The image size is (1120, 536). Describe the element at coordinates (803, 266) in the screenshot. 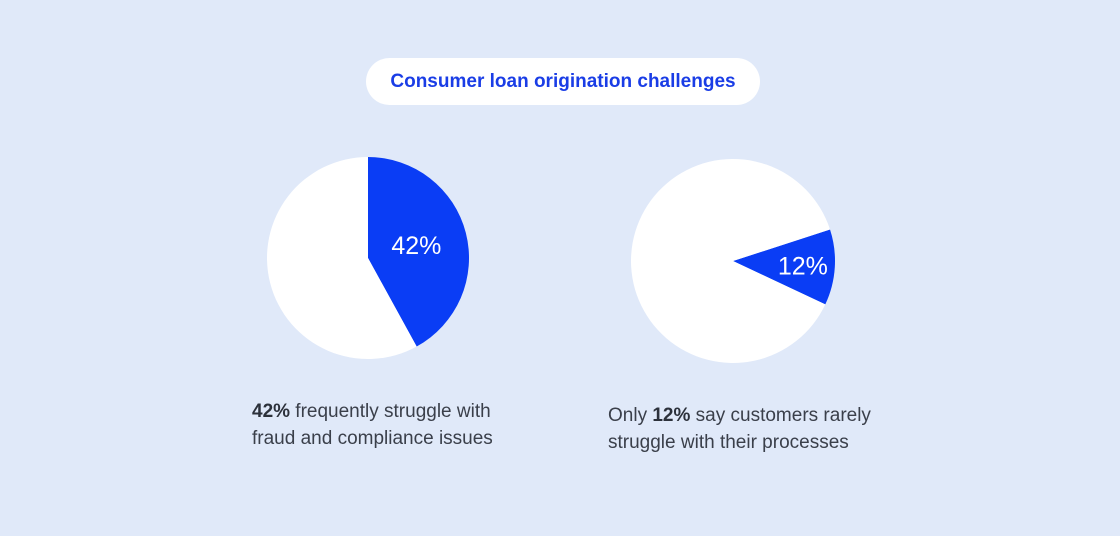

I see `pie-slice-label: 12%` at that location.